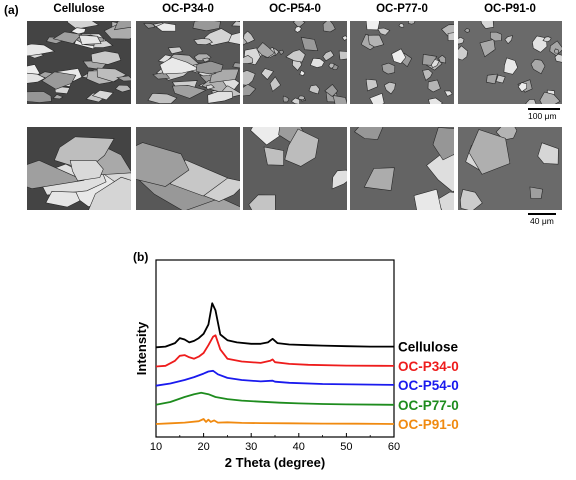 The width and height of the screenshot is (576, 480). Describe the element at coordinates (295, 9) in the screenshot. I see `column-title-oc-p54-0: OC-P54-0` at that location.